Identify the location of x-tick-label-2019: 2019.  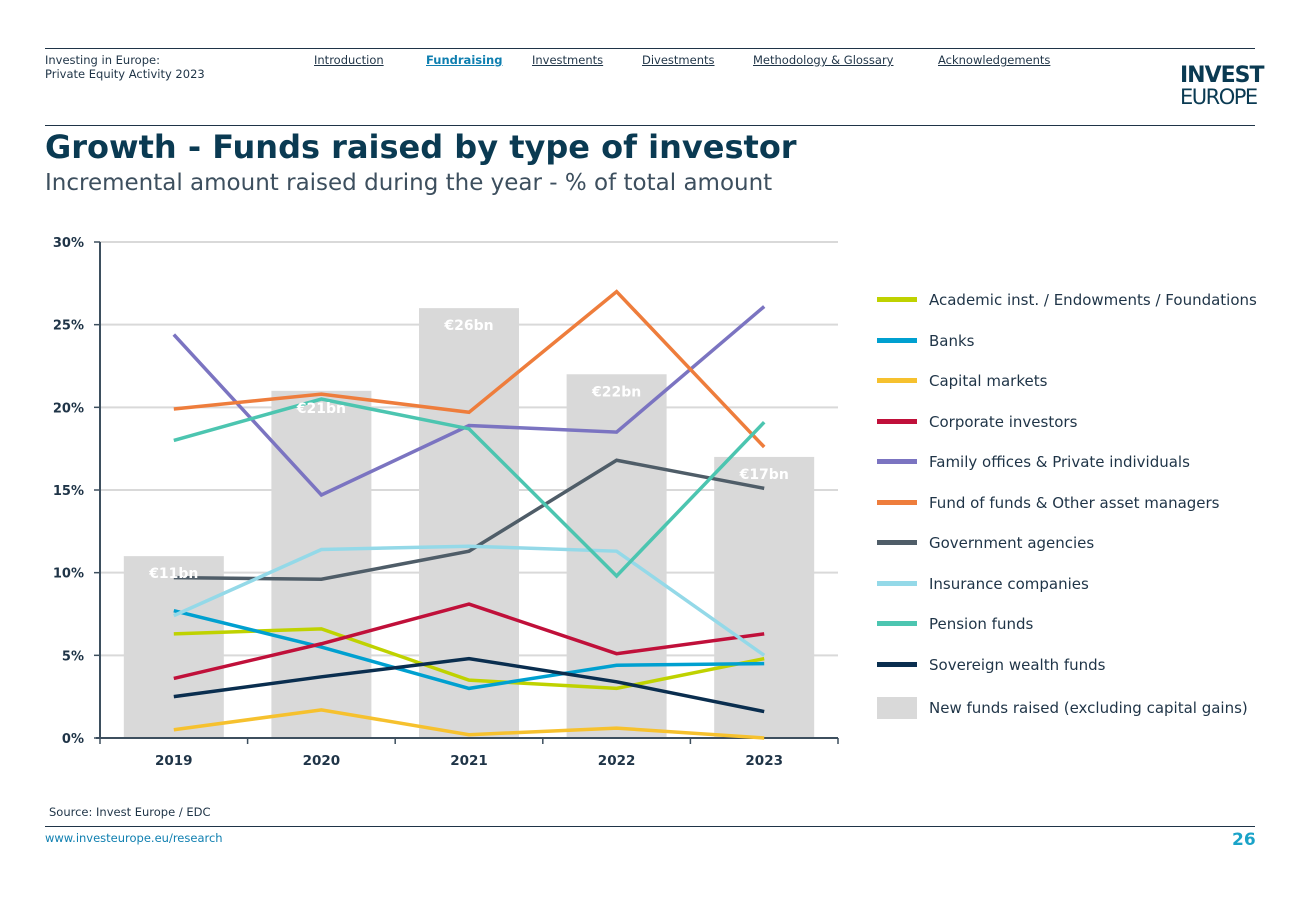
(174, 761).